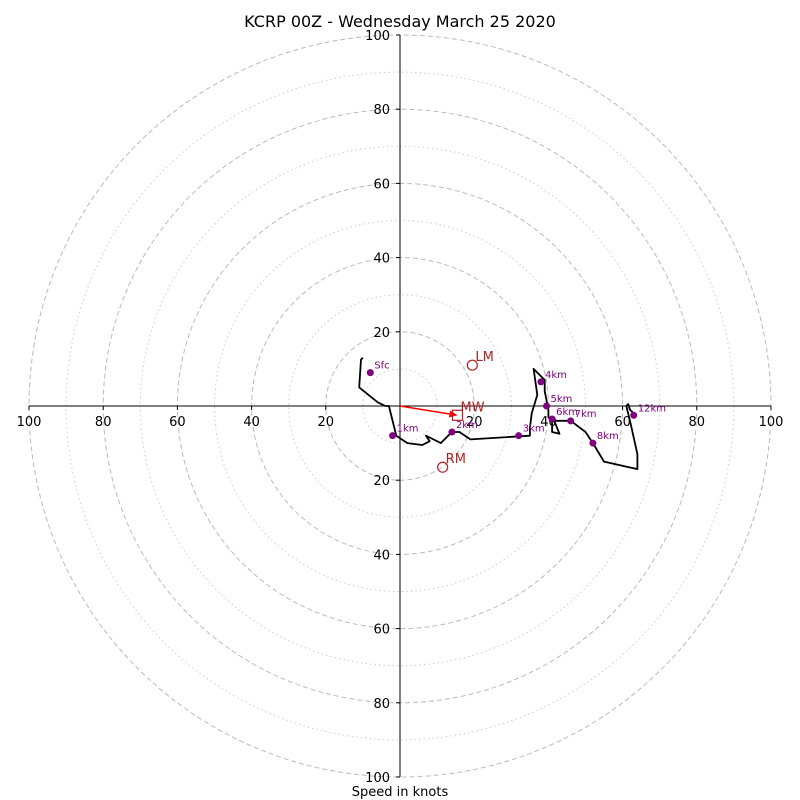 This screenshot has height=800, width=800. Describe the element at coordinates (586, 414) in the screenshot. I see `height-marker-label: 7km` at that location.